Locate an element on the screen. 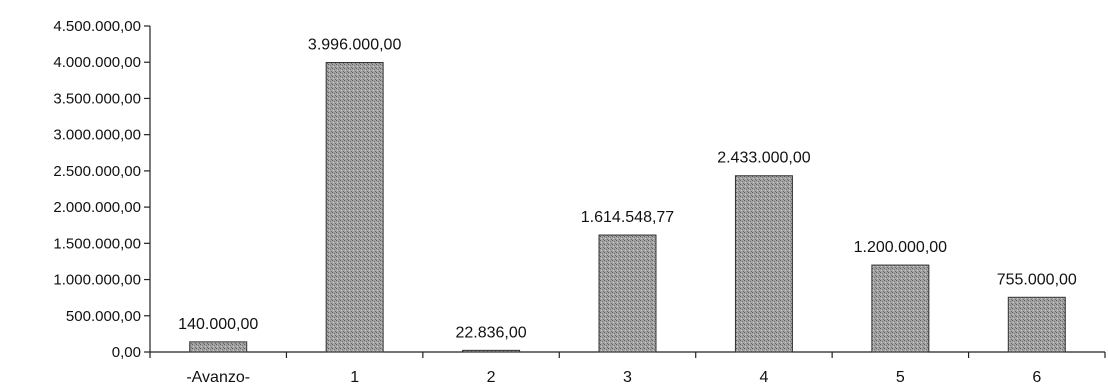  y-tick-label: 4.000.000,00 is located at coordinates (97, 62).